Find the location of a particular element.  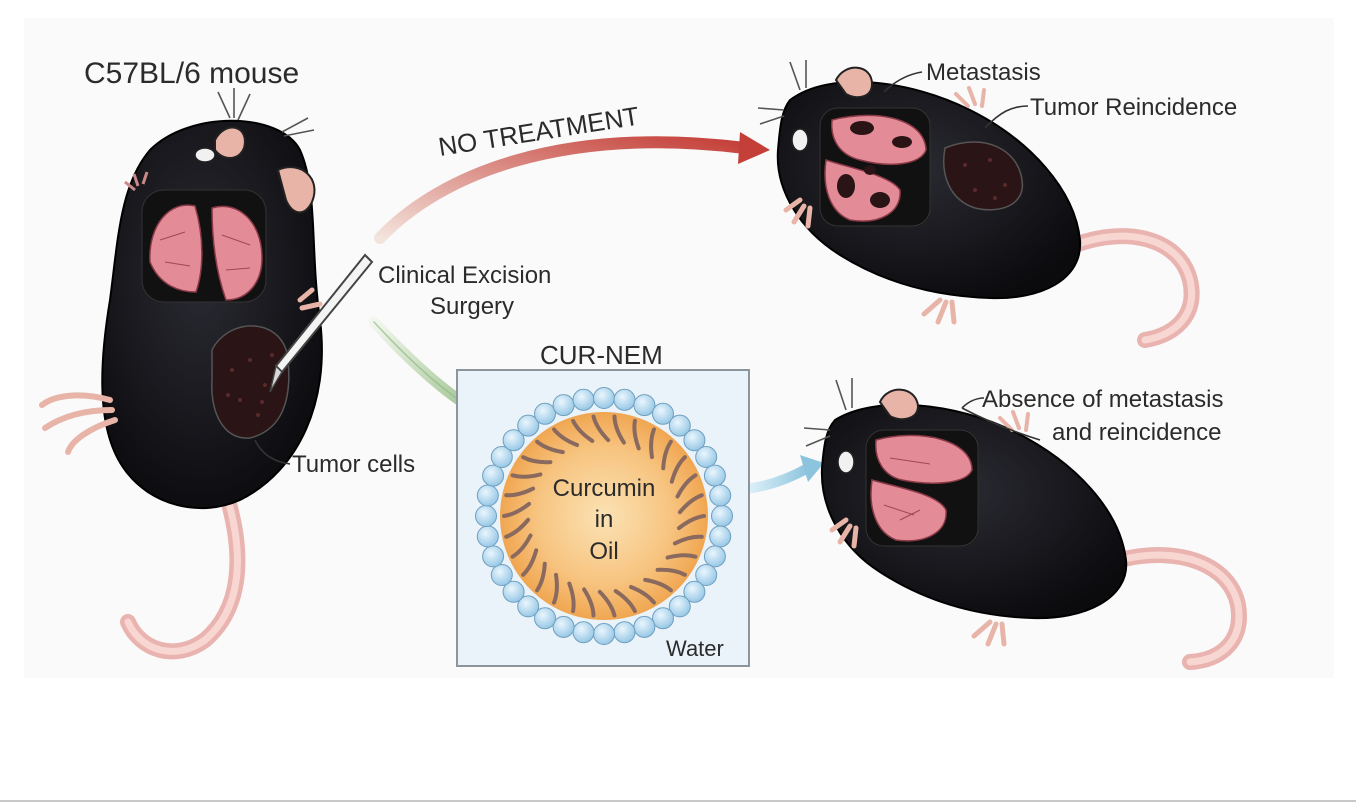

oil-core is located at coordinates (604, 516).